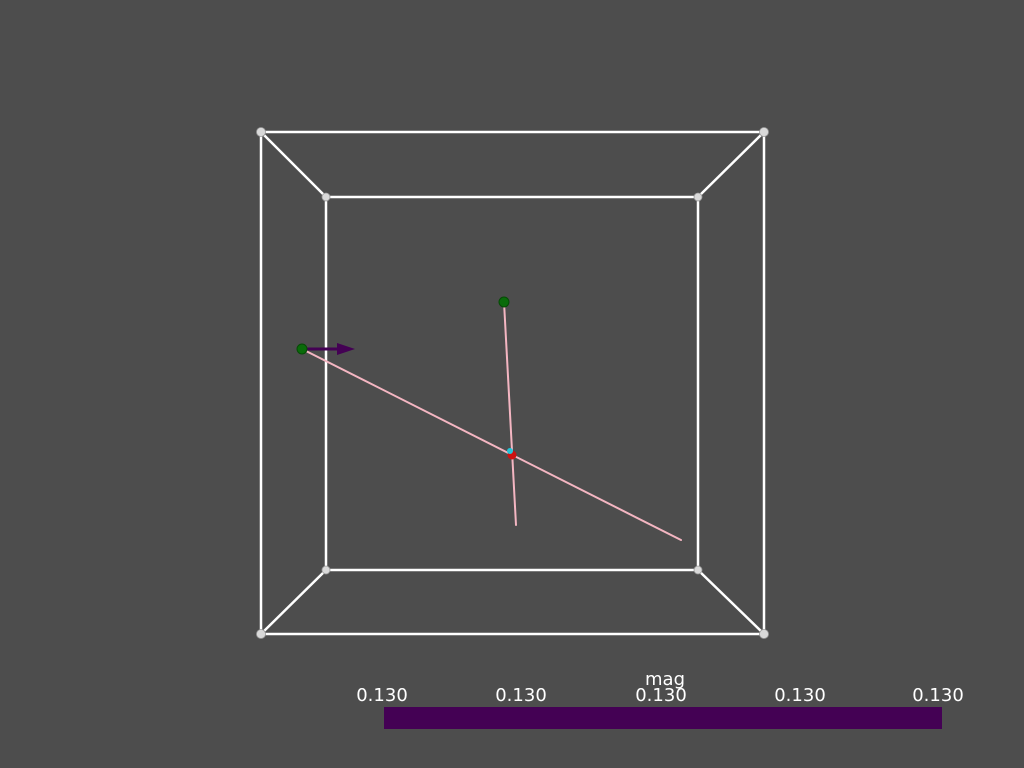 This screenshot has width=1024, height=768. What do you see at coordinates (510, 451) in the screenshot?
I see `center-marker-cyan` at bounding box center [510, 451].